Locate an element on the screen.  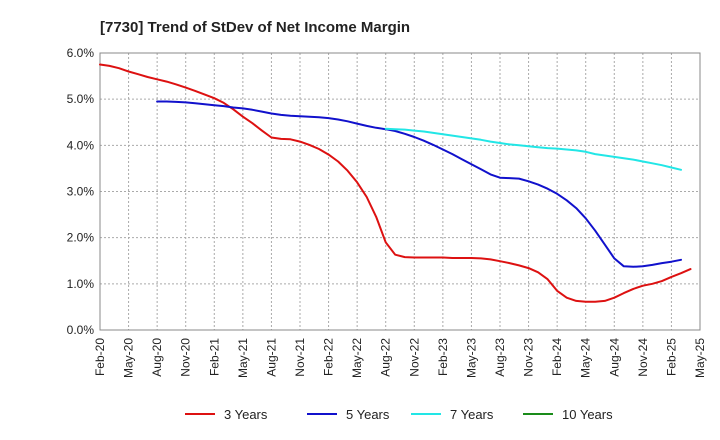
y-tick-label: 5.0% is located at coordinates (81, 99).